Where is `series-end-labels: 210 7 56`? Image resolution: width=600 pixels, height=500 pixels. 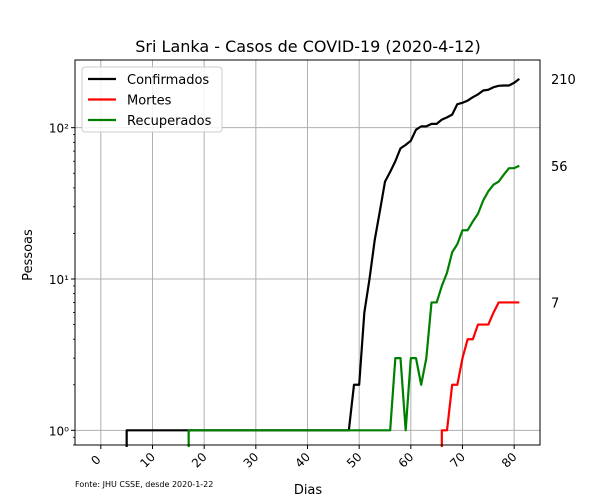 series-end-labels: 210 7 56 is located at coordinates (563, 192).